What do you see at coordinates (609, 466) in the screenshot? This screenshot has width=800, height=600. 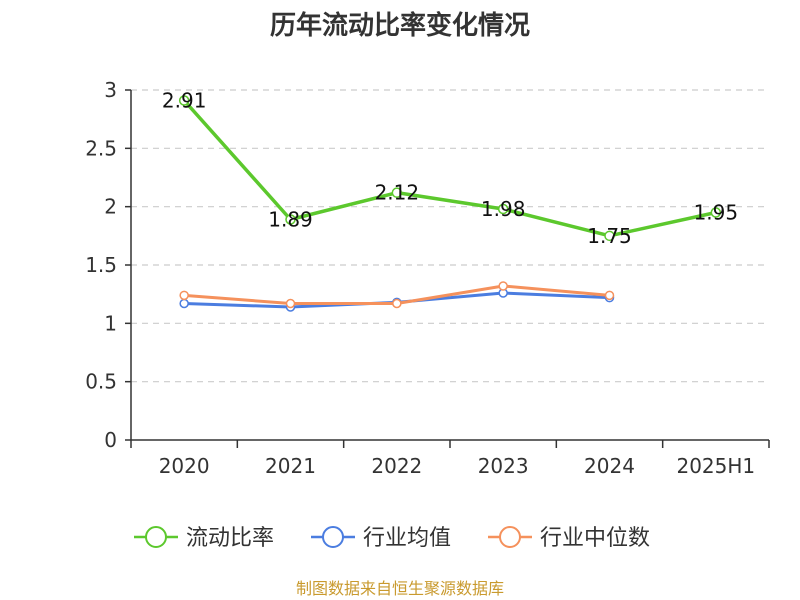 I see `x-tick-label: 2024` at bounding box center [609, 466].